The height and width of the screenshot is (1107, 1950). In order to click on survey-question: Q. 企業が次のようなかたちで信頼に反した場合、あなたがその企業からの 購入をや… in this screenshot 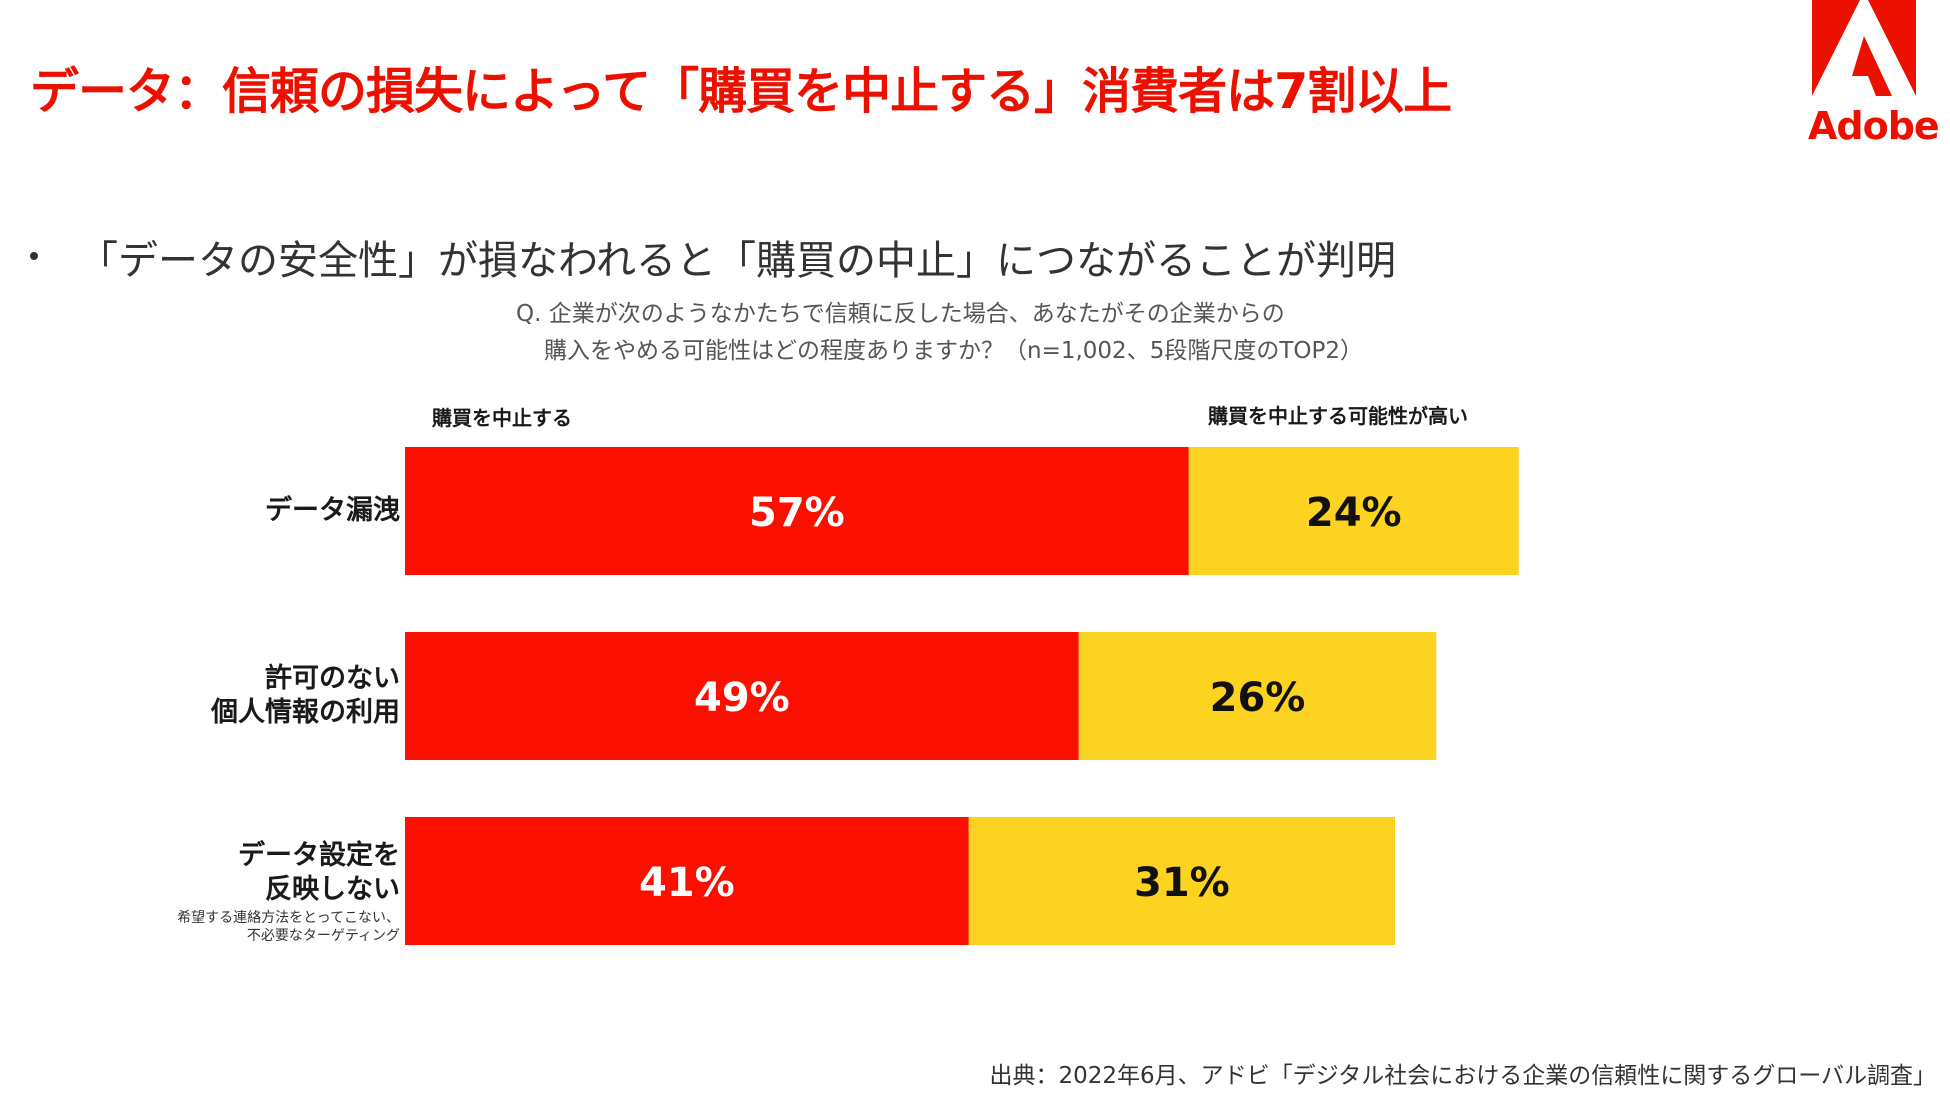, I will do `click(939, 333)`.